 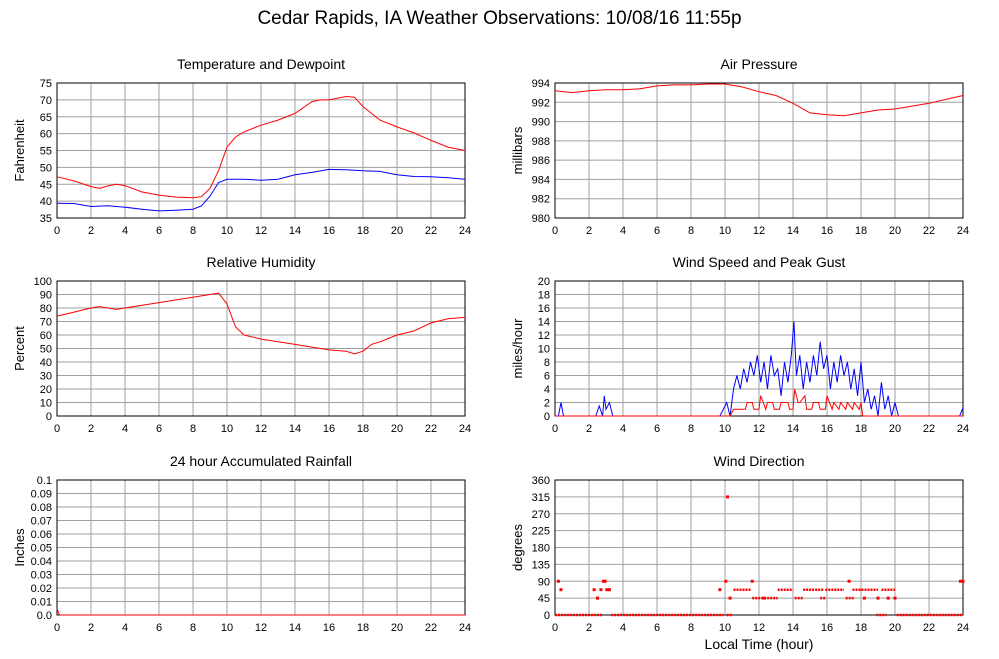 I want to click on humidity-ytick-label: 80, so click(x=46, y=309).